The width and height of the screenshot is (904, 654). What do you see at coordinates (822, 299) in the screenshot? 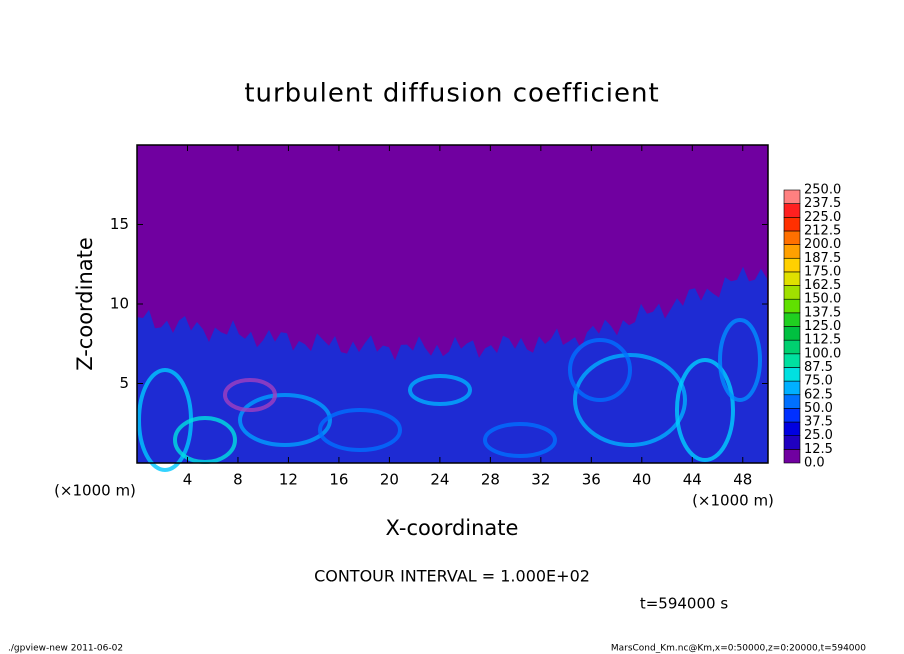
I see `colorbar-label: 150.0` at bounding box center [822, 299].